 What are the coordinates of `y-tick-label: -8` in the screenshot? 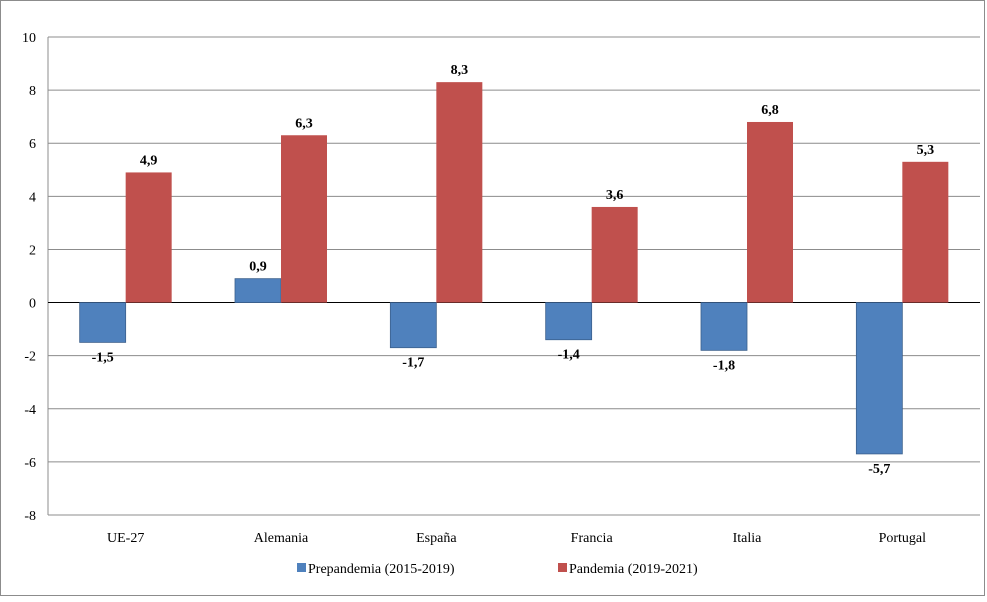 It's located at (30, 516).